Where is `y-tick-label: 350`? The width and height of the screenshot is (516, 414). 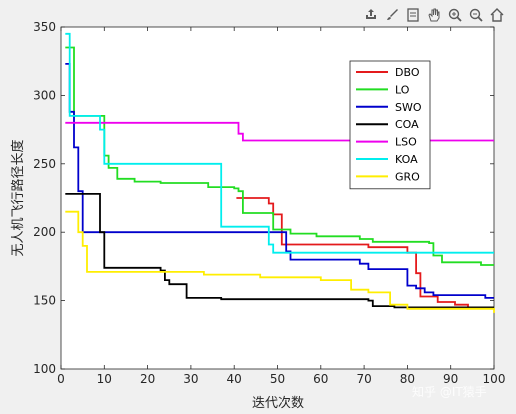 y-tick-label: 350 is located at coordinates (44, 27).